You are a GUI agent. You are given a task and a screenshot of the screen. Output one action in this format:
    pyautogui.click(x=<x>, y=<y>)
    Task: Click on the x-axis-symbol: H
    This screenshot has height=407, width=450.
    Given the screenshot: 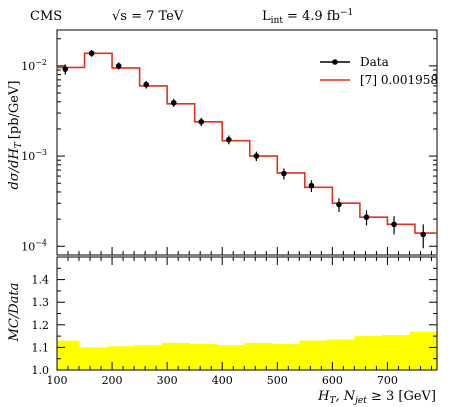 What is the action you would take?
    pyautogui.click(x=323, y=396)
    